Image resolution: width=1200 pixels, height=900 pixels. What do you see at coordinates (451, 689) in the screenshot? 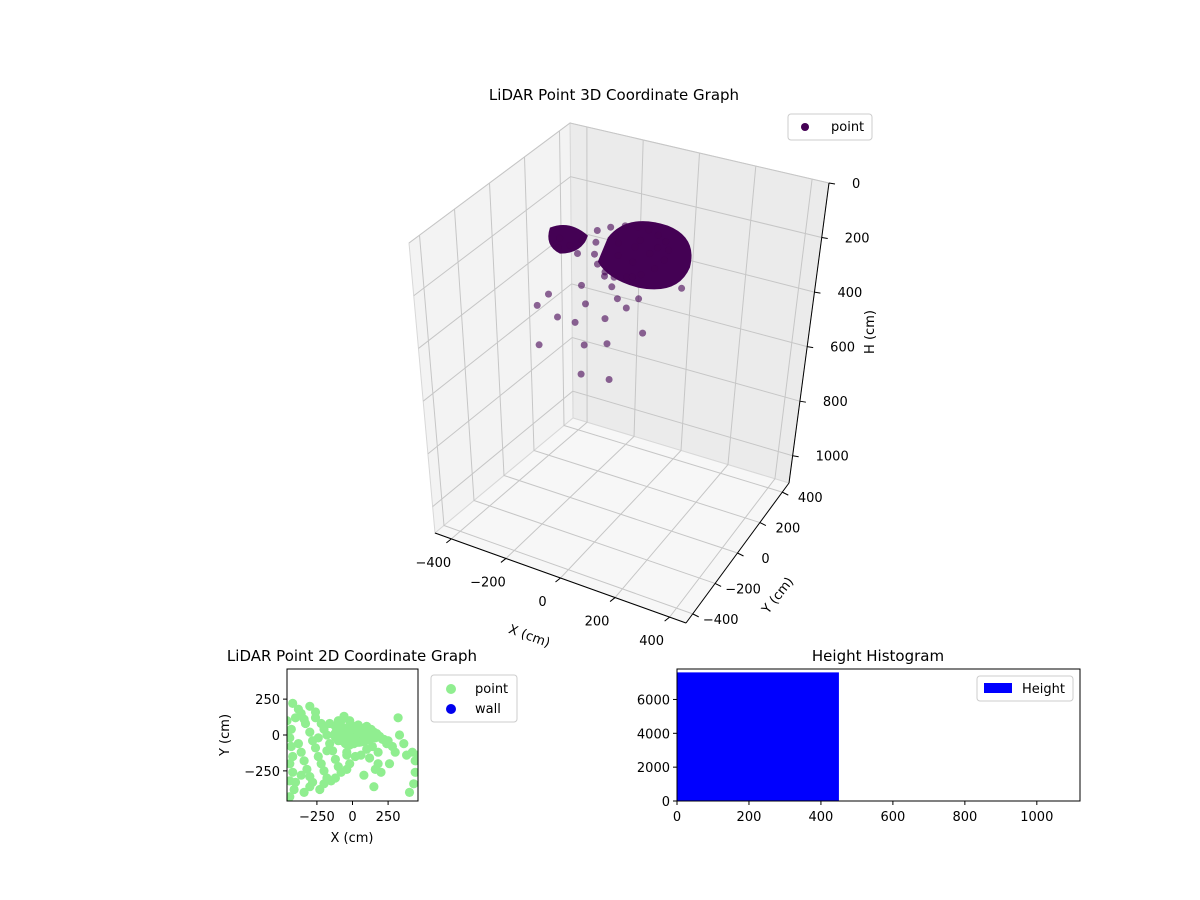
I see `legend-2d-point-swatch` at bounding box center [451, 689].